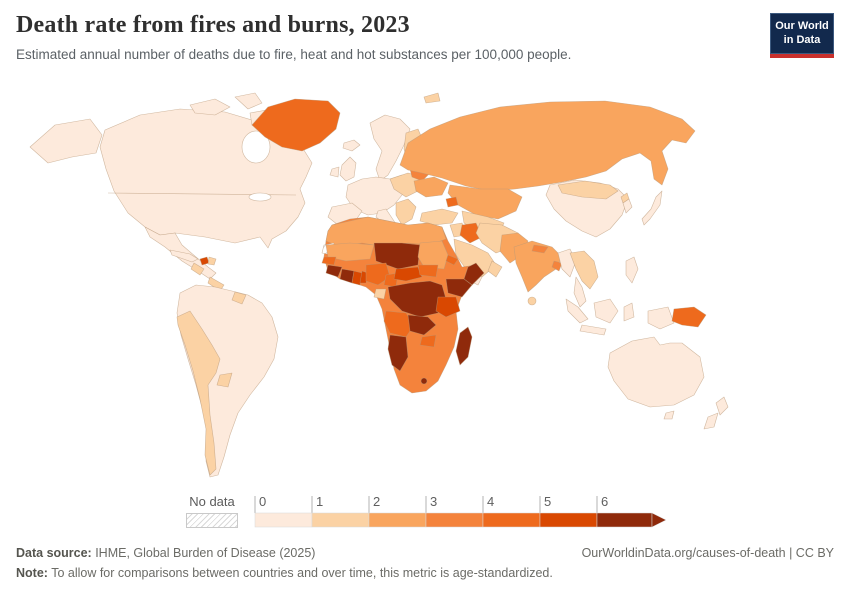 This screenshot has width=850, height=600. Describe the element at coordinates (471, 233) in the screenshot. I see `country-iraq` at that location.